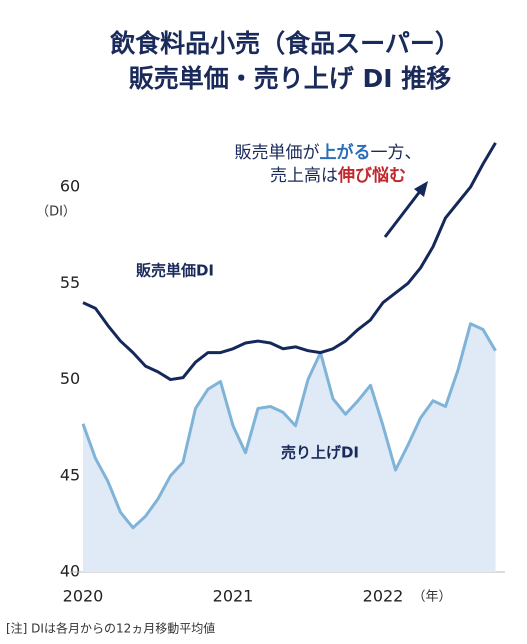 The image size is (527, 644). I want to click on title: 飲食料品小売（食品スーパー） 販売単価・売り上げ DI 推移, so click(284, 61).